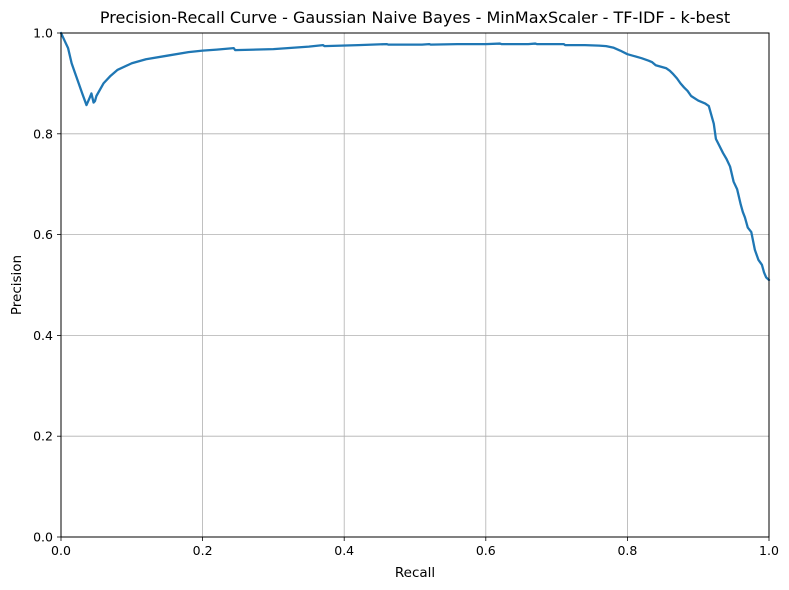  Describe the element at coordinates (627, 550) in the screenshot. I see `x-tick-label: 0.8` at that location.